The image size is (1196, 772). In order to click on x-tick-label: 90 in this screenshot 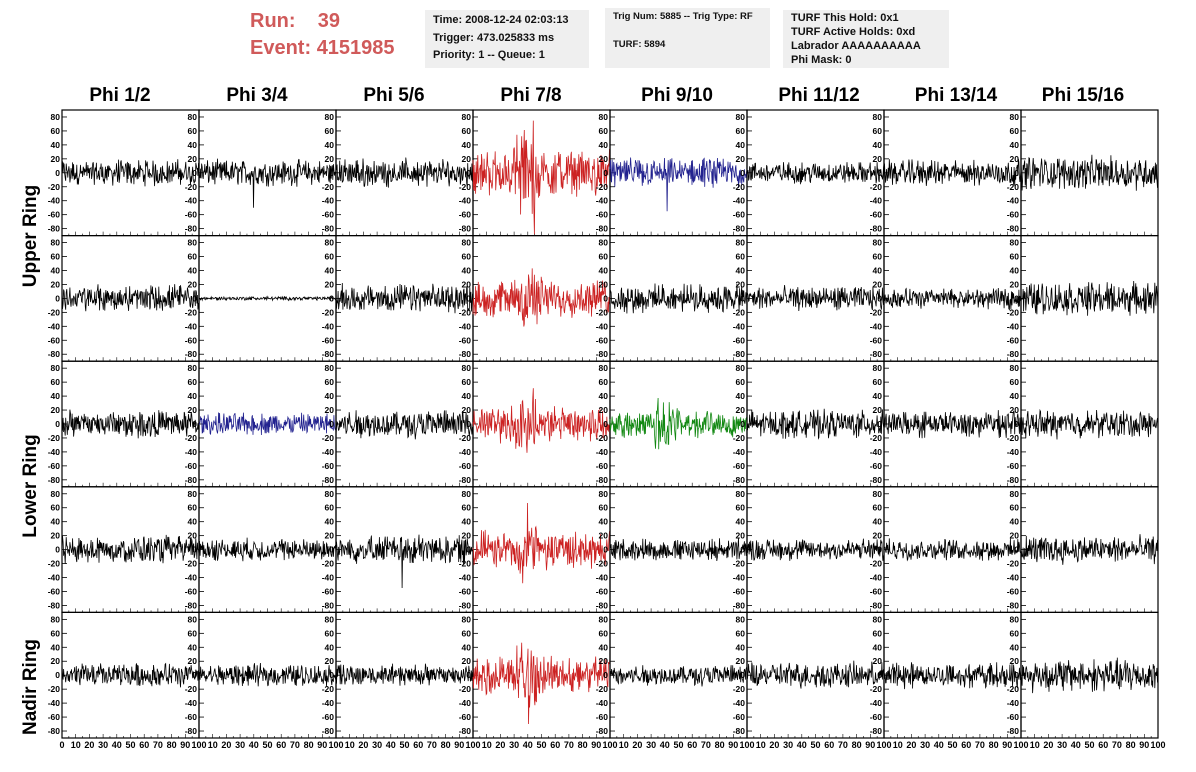, I will do `click(1144, 745)`.